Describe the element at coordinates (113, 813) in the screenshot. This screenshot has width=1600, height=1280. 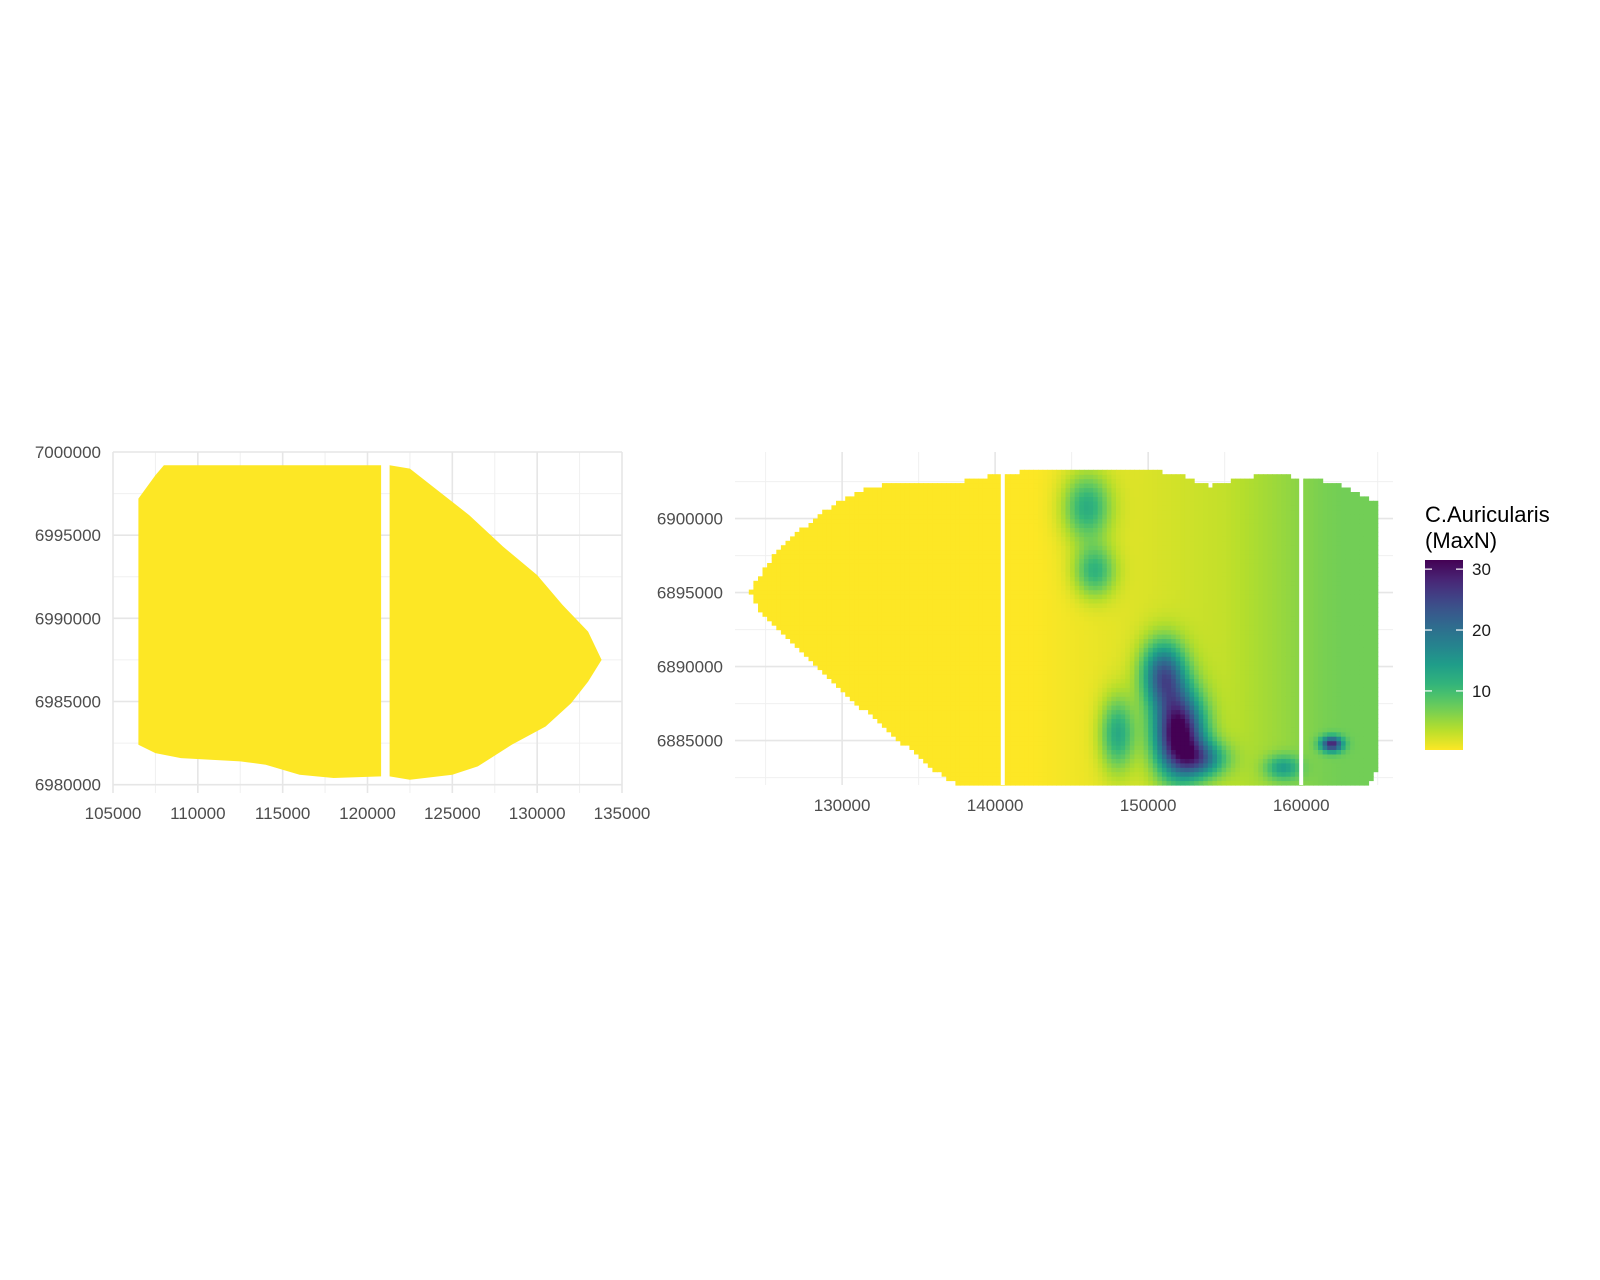
I see `left-x-tick-label: 105000` at that location.